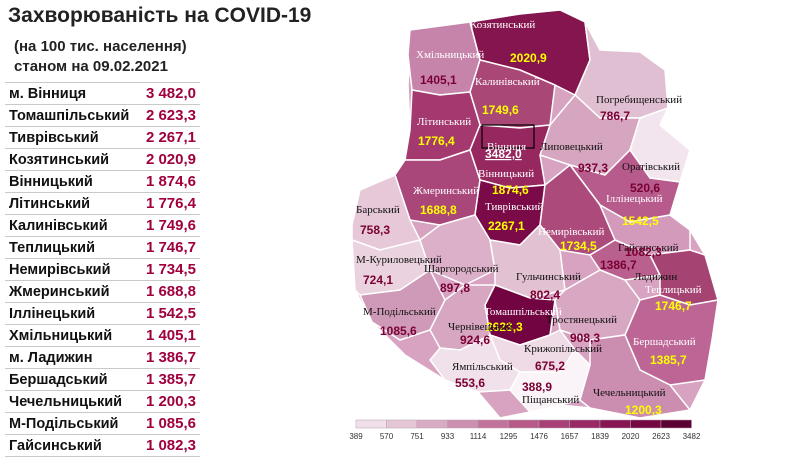  What do you see at coordinates (169, 313) in the screenshot?
I see `district-value: 1 542,5` at bounding box center [169, 313].